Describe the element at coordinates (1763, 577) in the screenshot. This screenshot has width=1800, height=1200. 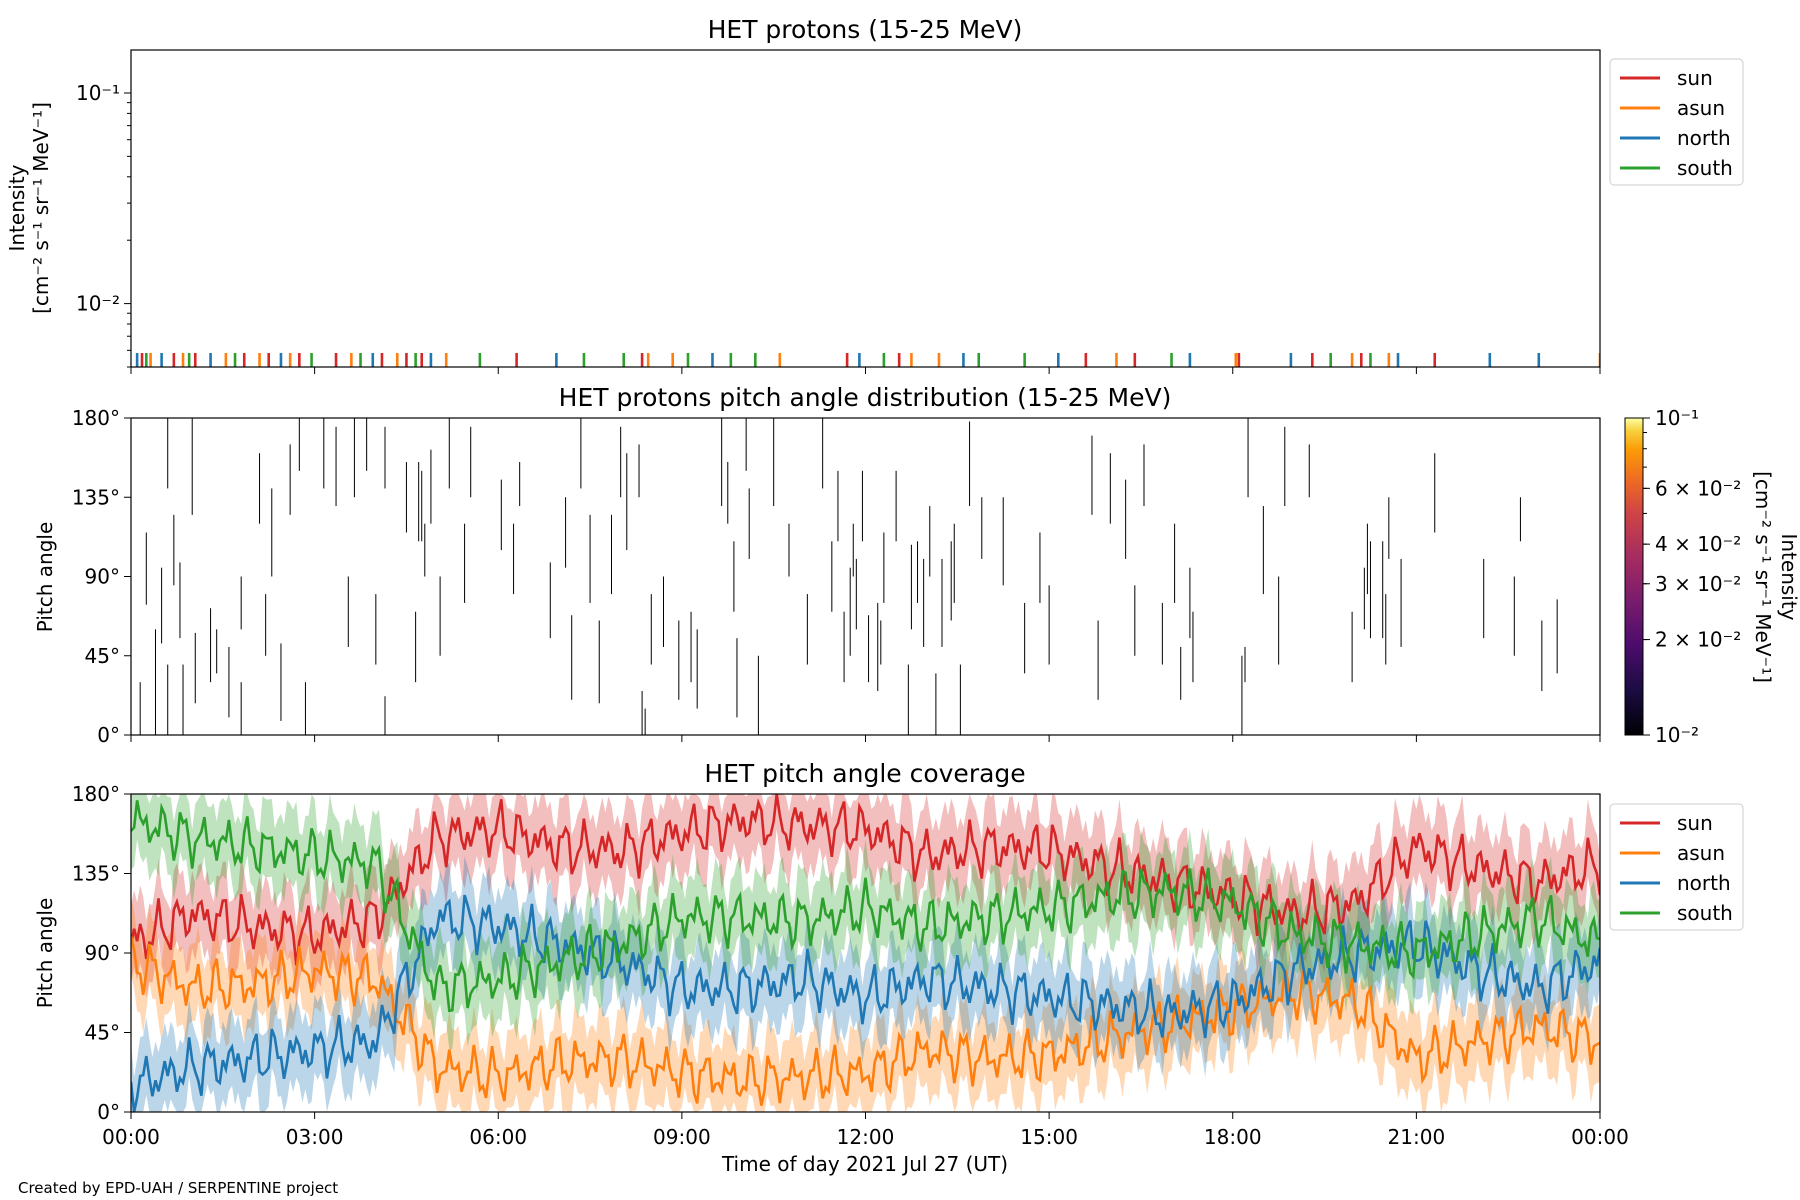
I see `colorbar-label-line2: [cm⁻² s⁻¹ sr⁻¹ MeV⁻¹]` at that location.